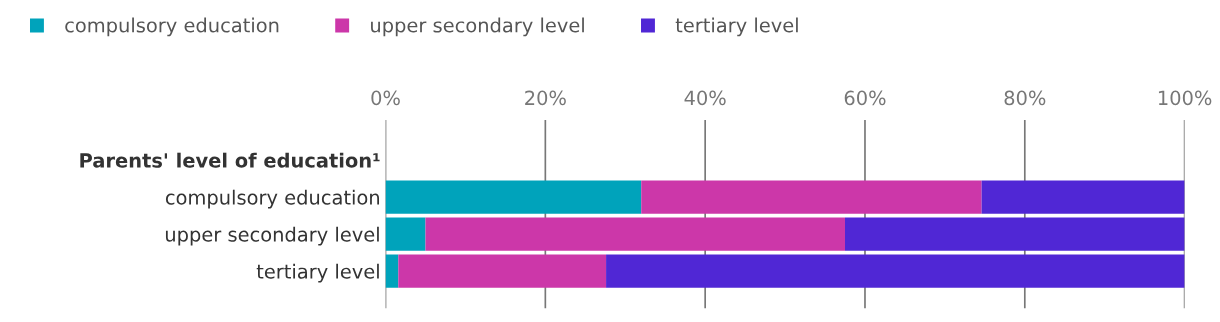 Image resolution: width=1220 pixels, height=322 pixels. I want to click on x-tick-label: 20%, so click(545, 98).